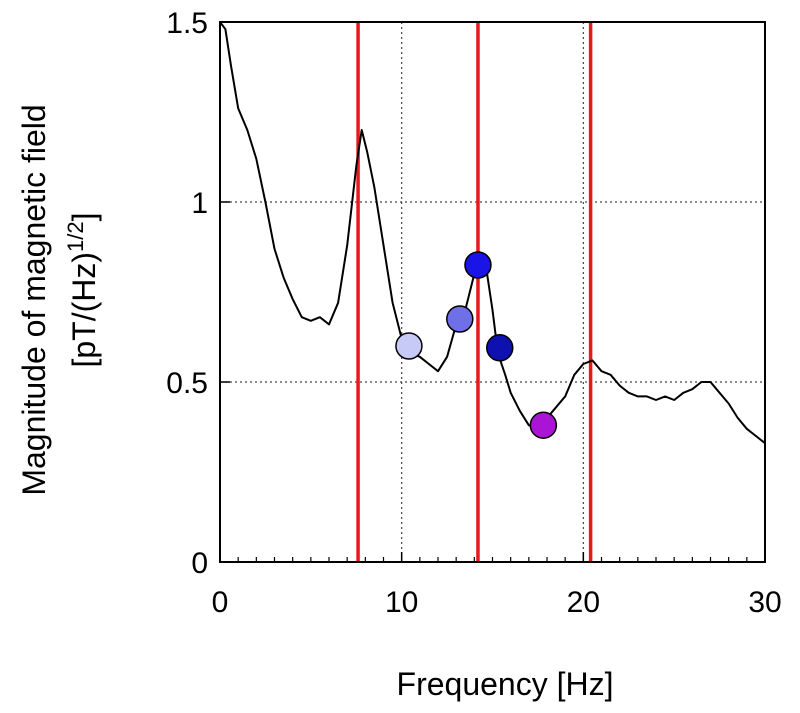  I want to click on y-tick-label: 1.5, so click(187, 23).